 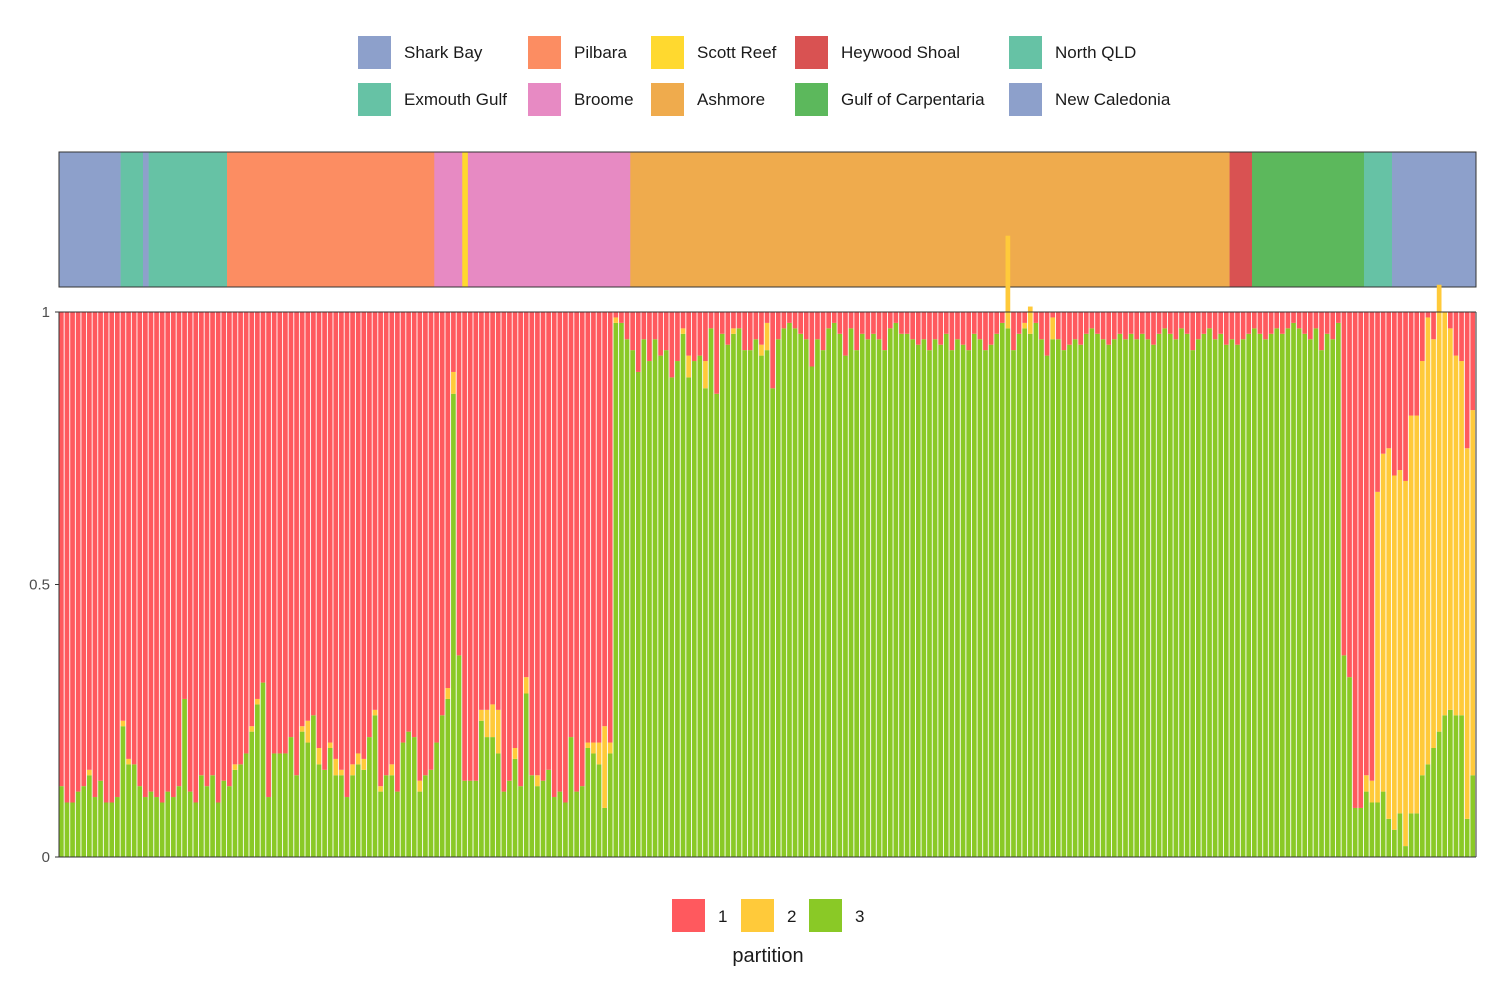 I want to click on strip-segment-shark-bay, so click(x=146, y=219).